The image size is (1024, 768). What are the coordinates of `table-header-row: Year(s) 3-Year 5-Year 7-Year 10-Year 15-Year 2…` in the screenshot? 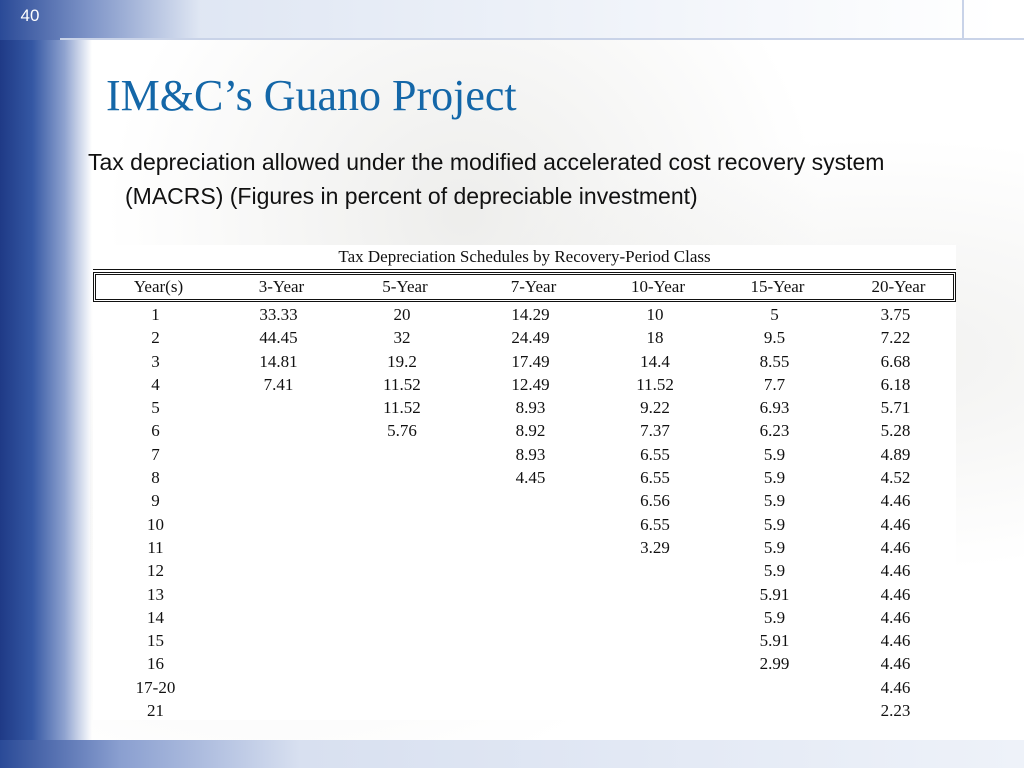 It's located at (527, 287).